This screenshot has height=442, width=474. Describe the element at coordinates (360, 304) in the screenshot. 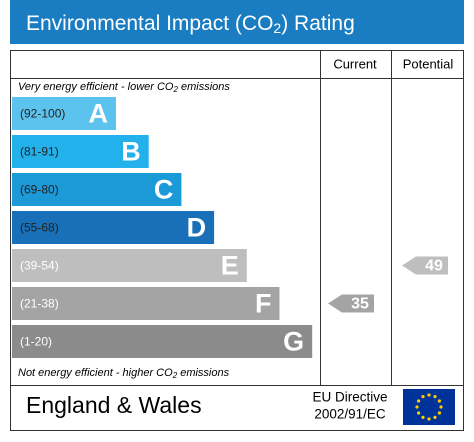

I see `rating-value: 35` at that location.